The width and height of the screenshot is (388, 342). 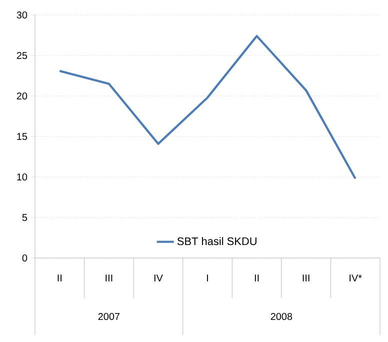 What do you see at coordinates (22, 96) in the screenshot?
I see `y-tick-label: 20` at bounding box center [22, 96].